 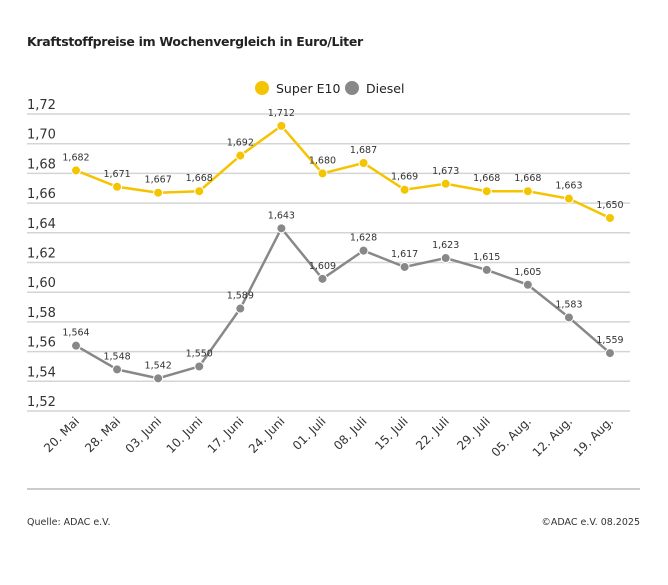 I want to click on data-label: 1,643, so click(x=281, y=215).